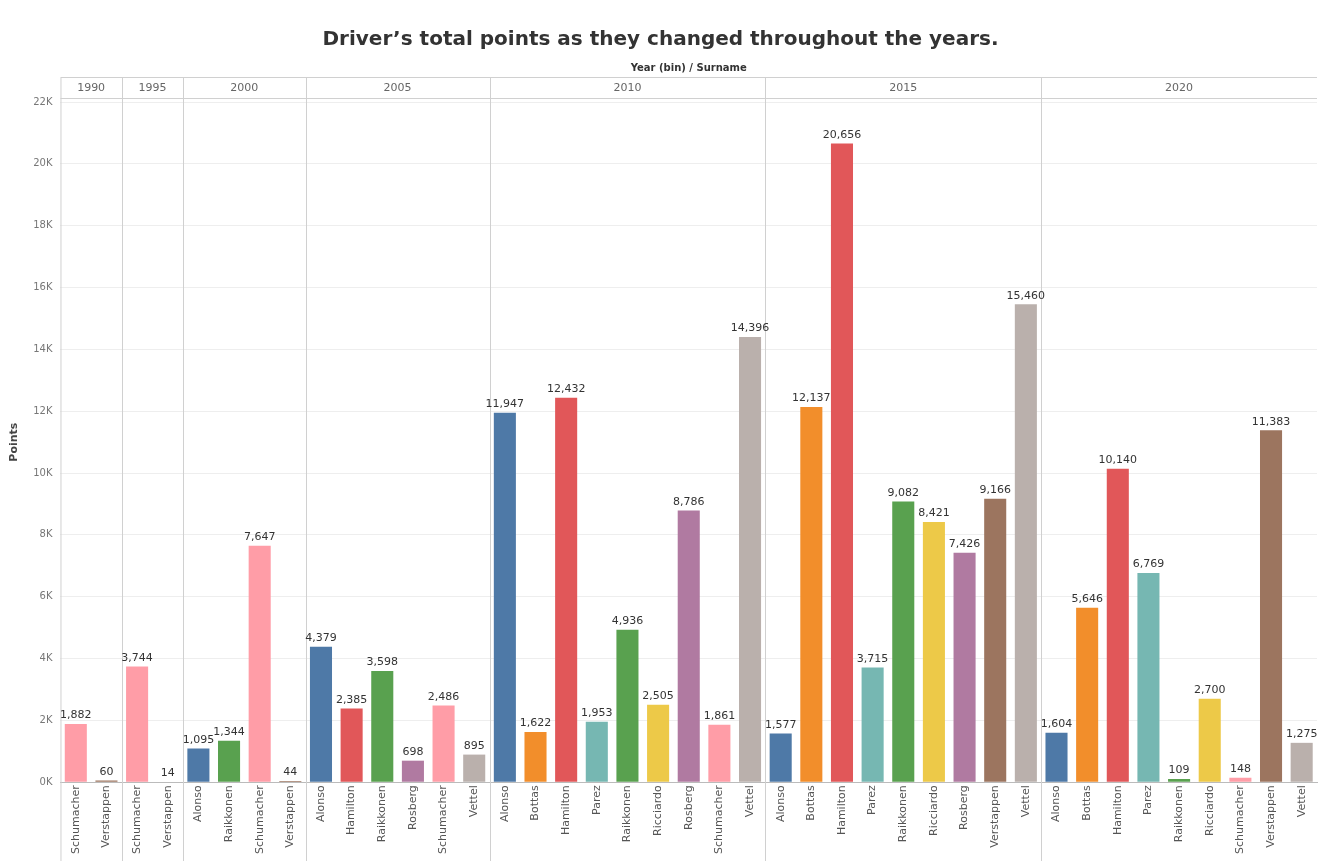  Describe the element at coordinates (842, 134) in the screenshot. I see `data-label: 20,656` at that location.